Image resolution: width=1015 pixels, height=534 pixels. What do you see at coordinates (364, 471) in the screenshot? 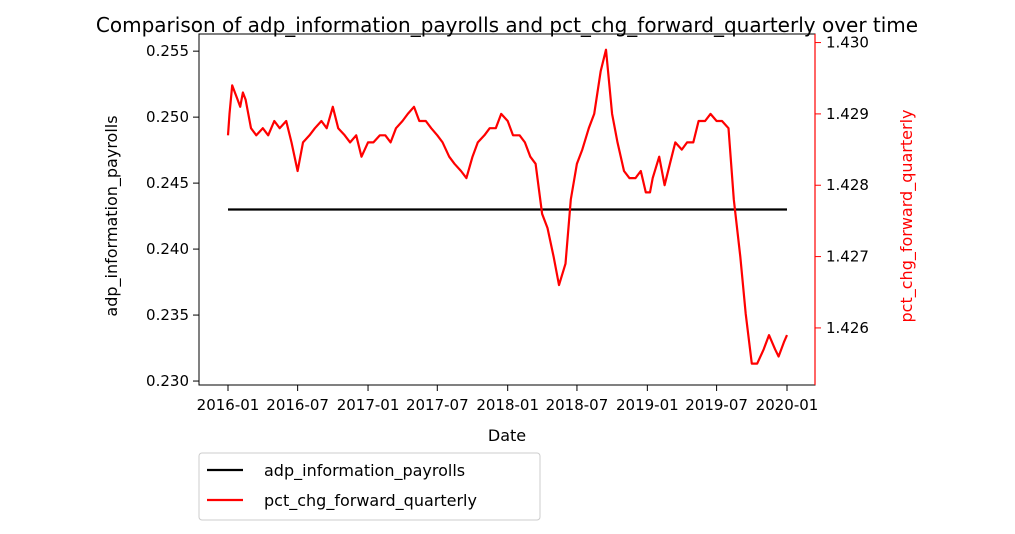
I see `legend-label-adp: adp_information_payrolls` at bounding box center [364, 471].